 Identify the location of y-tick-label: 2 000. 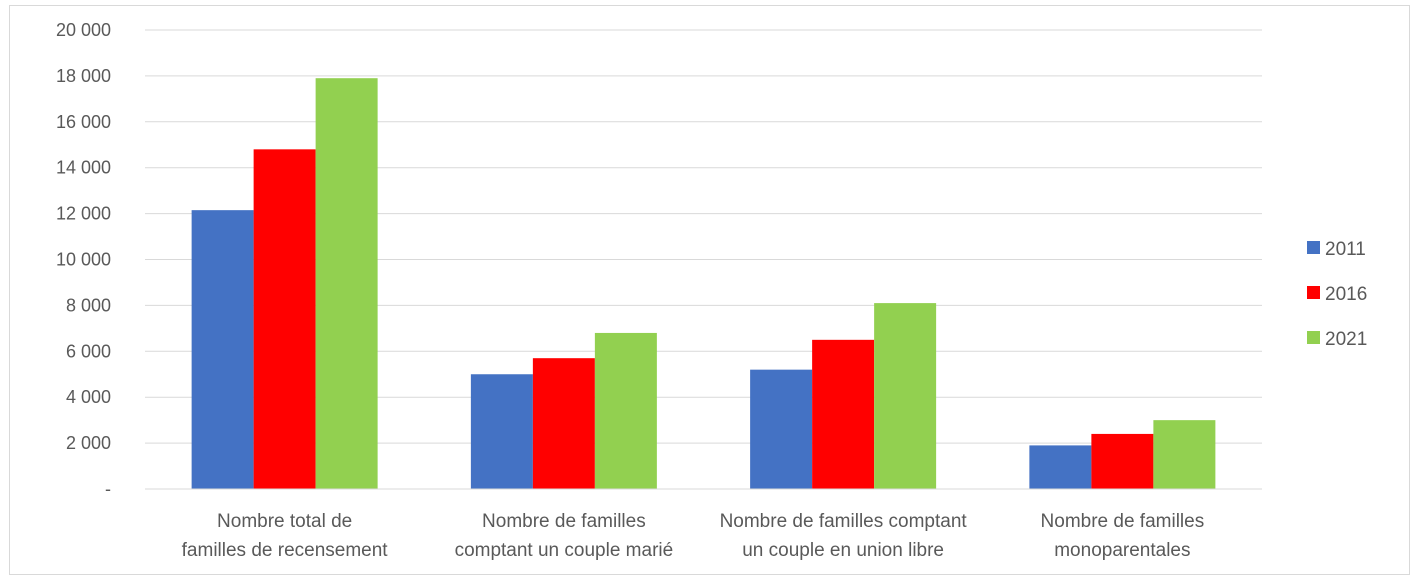
(88, 443).